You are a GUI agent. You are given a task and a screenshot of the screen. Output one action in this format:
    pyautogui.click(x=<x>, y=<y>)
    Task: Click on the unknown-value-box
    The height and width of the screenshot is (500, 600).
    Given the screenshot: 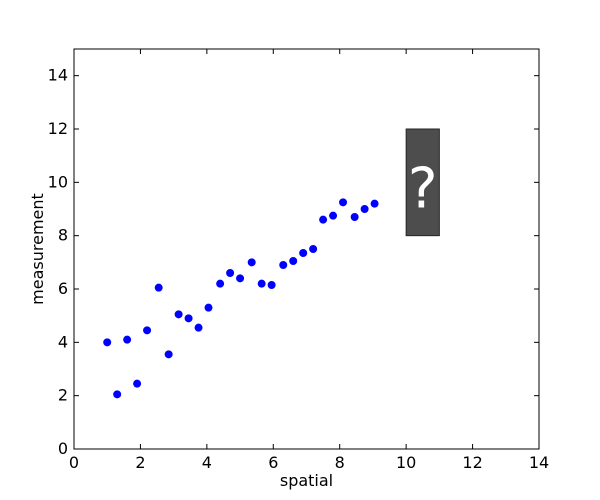 What is the action you would take?
    pyautogui.click(x=422, y=182)
    